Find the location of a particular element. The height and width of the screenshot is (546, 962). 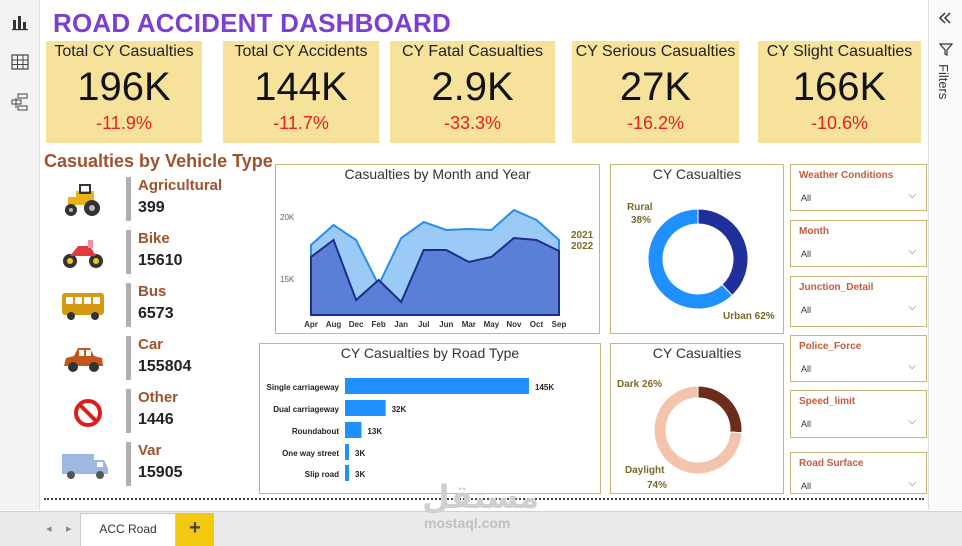

vehicle-item-car: Car 155804 is located at coordinates (160, 359).